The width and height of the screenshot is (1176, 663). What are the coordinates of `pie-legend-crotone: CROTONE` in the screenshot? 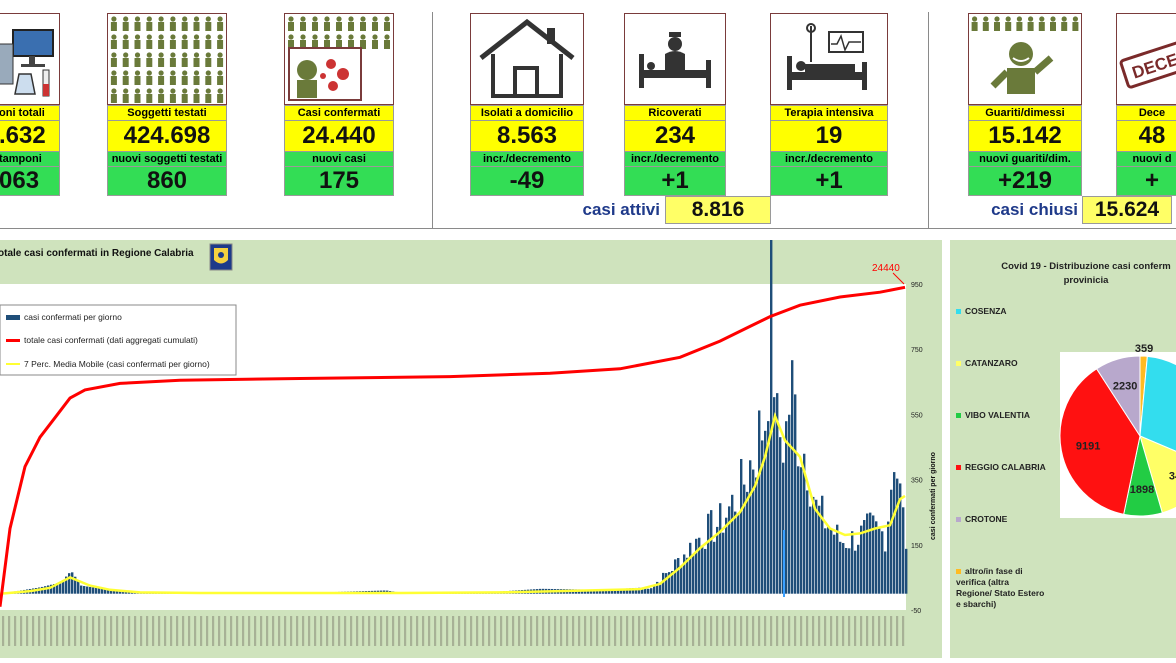 It's located at (981, 519).